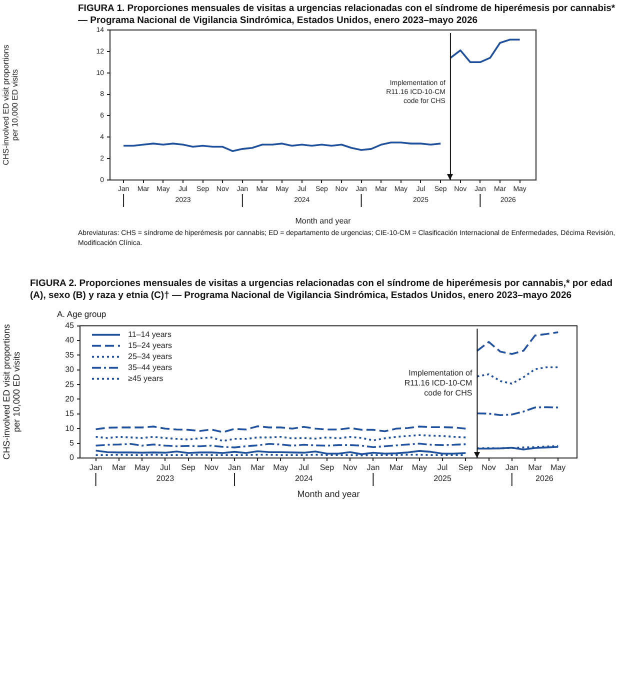 Image resolution: width=641 pixels, height=682 pixels. Describe the element at coordinates (70, 413) in the screenshot. I see `y-tick-label: 15` at that location.